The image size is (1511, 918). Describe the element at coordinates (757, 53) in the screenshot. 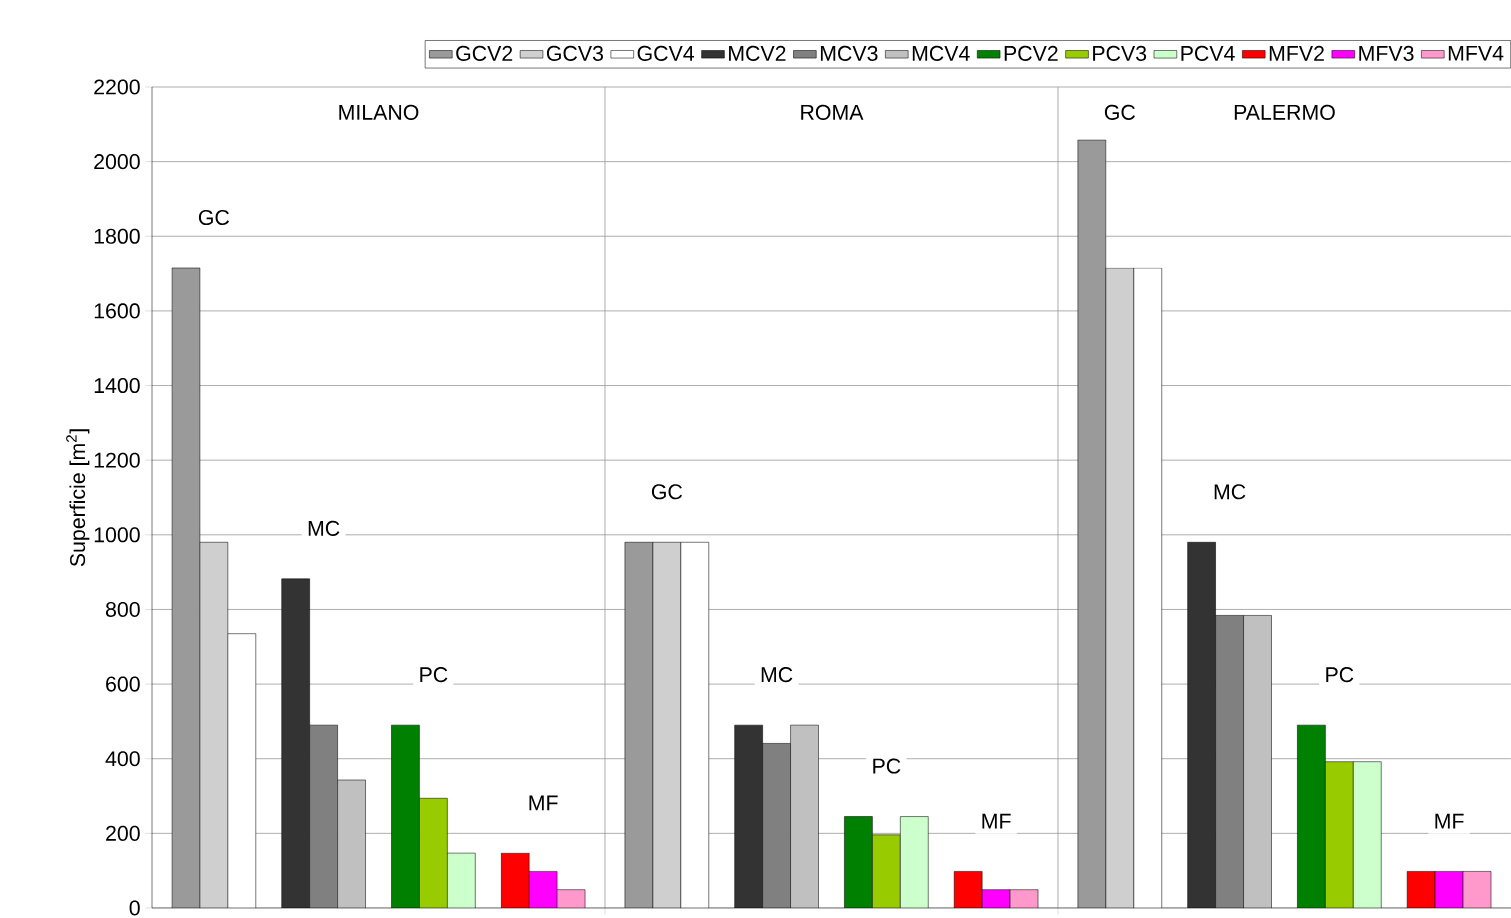

I see `legend-label: MCV2` at that location.